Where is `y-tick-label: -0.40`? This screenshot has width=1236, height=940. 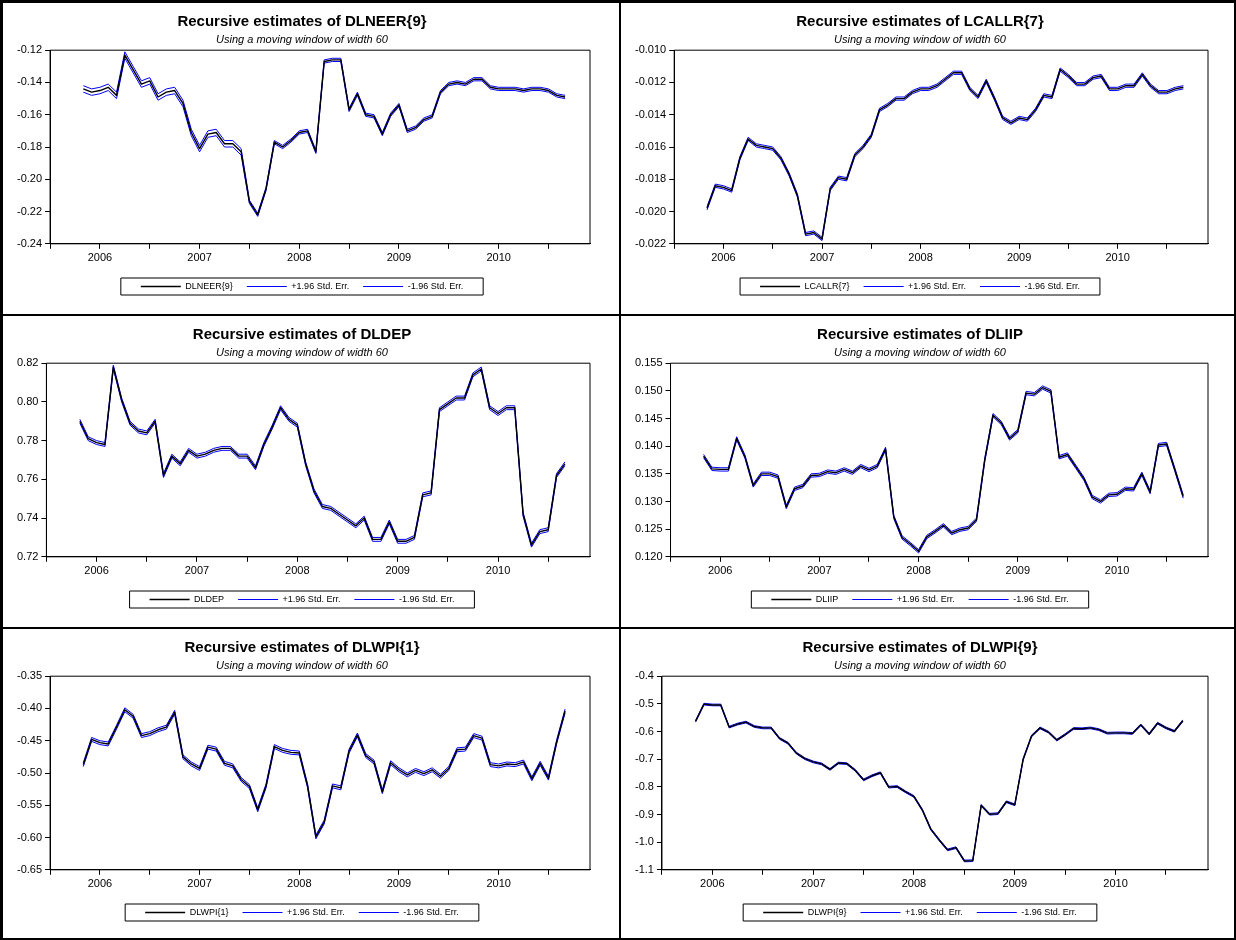 y-tick-label: -0.40 is located at coordinates (29, 707).